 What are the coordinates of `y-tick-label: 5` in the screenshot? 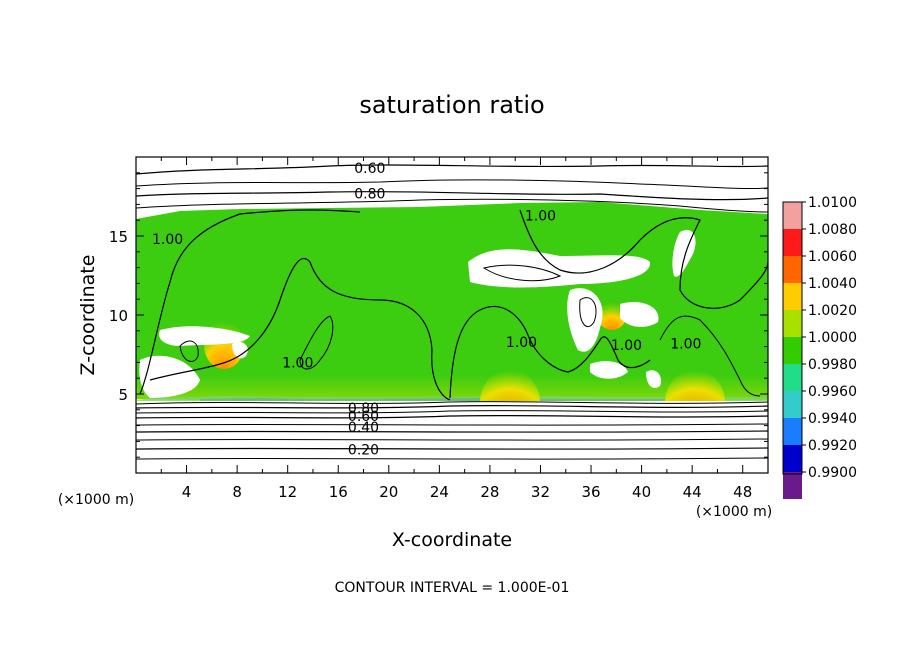 It's located at (123, 395).